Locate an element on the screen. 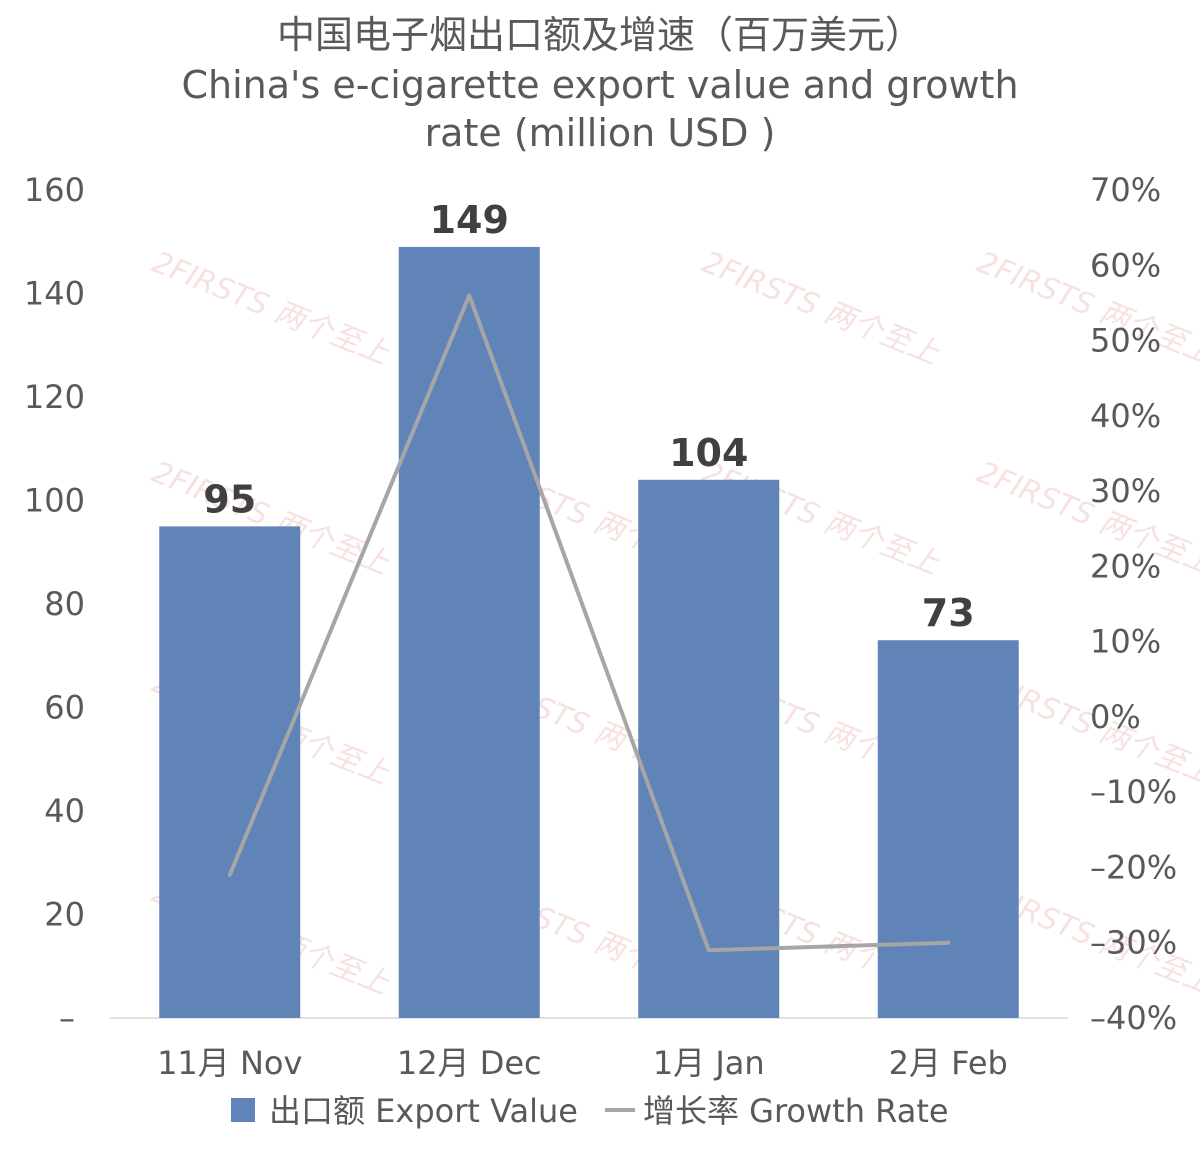 The image size is (1200, 1168). legend-label-bar: 出口额 Export Value is located at coordinates (423, 1111).